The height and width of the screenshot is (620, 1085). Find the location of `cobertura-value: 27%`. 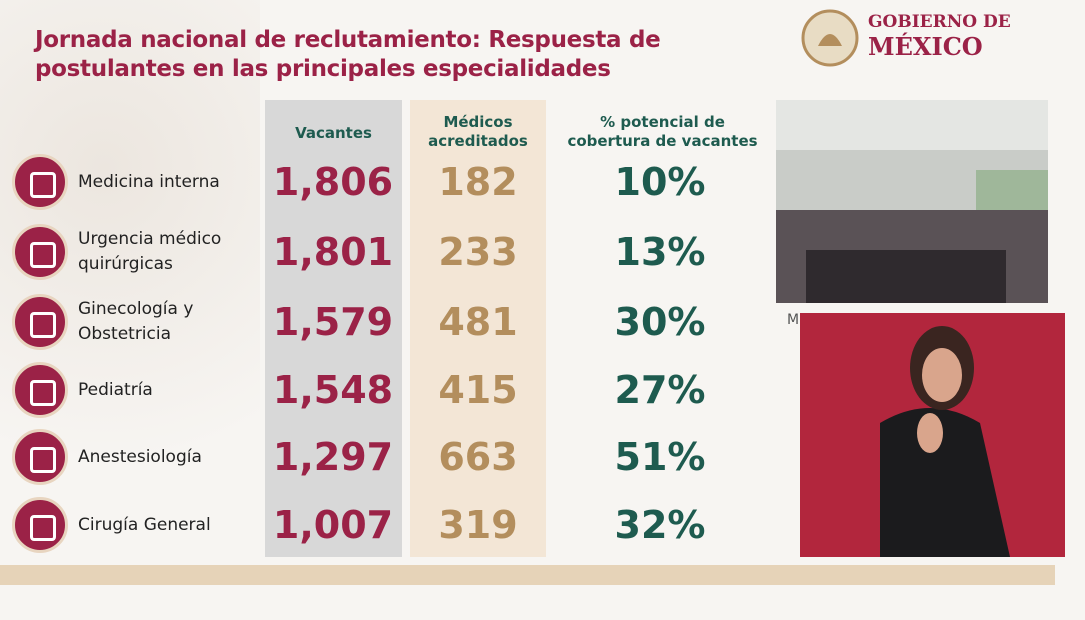

cobertura-value: 27% is located at coordinates (660, 390).